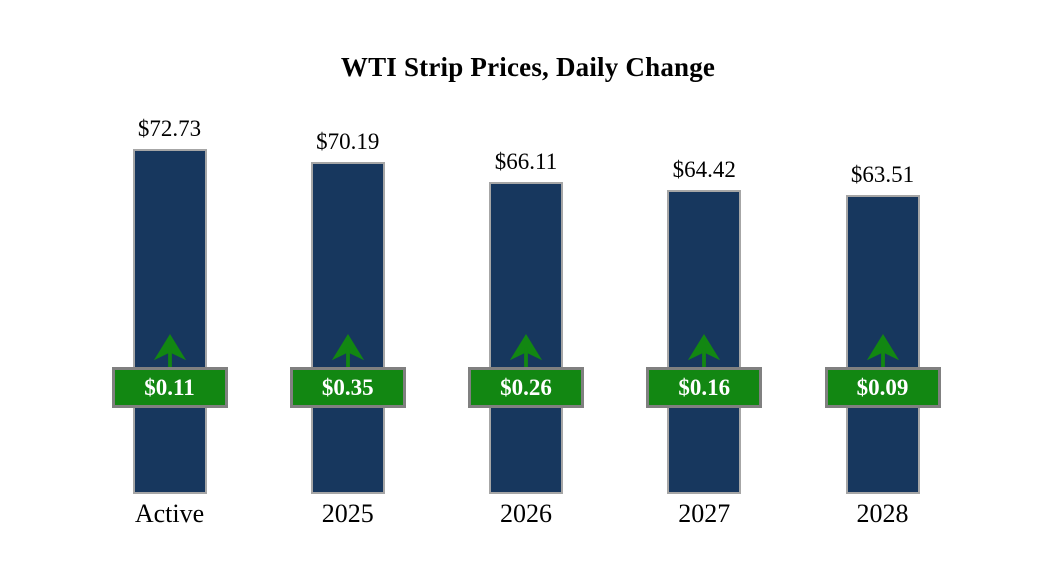 The height and width of the screenshot is (576, 1056). What do you see at coordinates (169, 128) in the screenshot?
I see `bar-value-label: $72.73` at bounding box center [169, 128].